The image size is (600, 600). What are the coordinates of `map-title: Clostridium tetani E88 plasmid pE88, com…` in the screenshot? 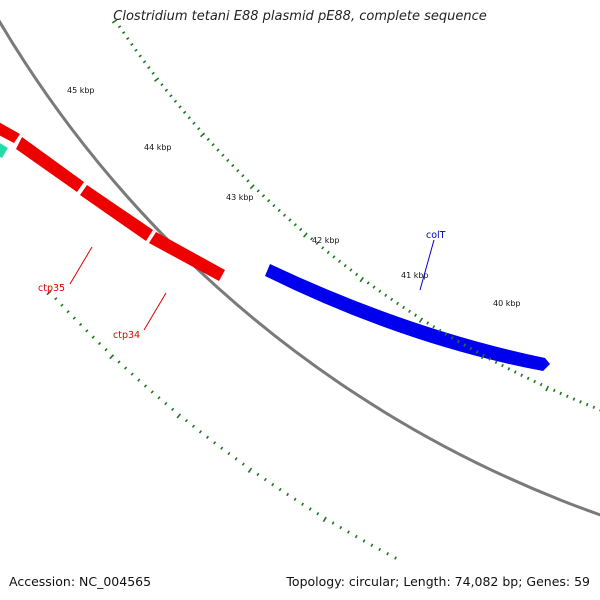 It's located at (300, 16).